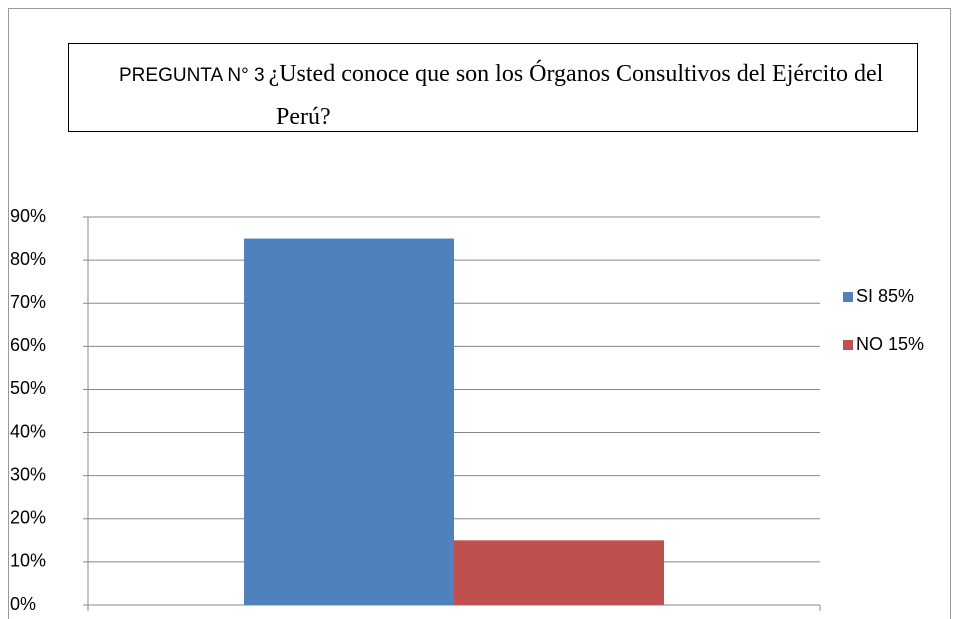  What do you see at coordinates (28, 431) in the screenshot?
I see `y-tick-label: 40%` at bounding box center [28, 431].